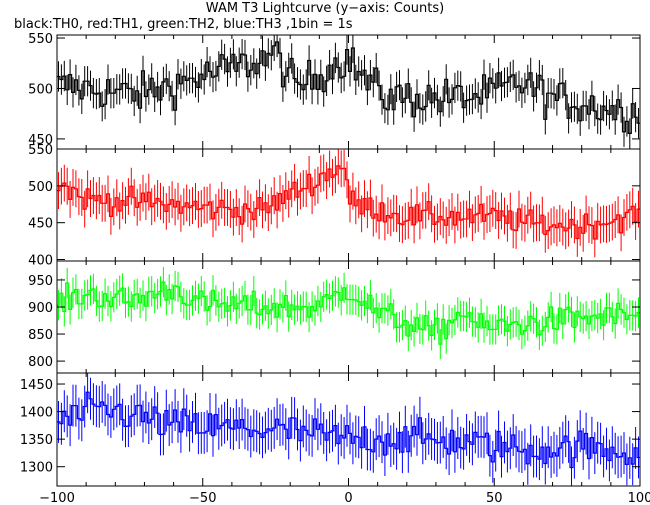 This screenshot has width=650, height=505. What do you see at coordinates (40, 335) in the screenshot?
I see `y-tick-label: 850` at bounding box center [40, 335].